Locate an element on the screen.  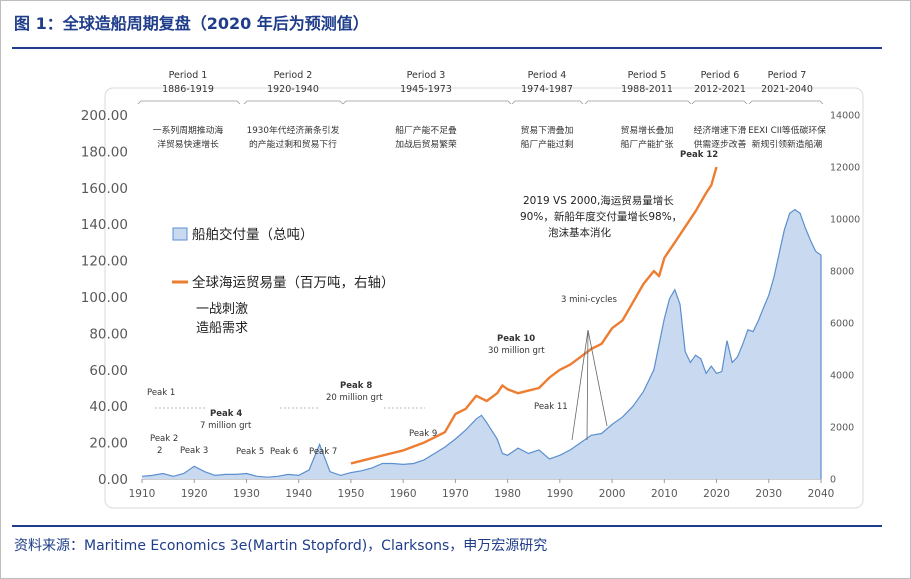
y-left-tick-label: 180.00 is located at coordinates (104, 152).